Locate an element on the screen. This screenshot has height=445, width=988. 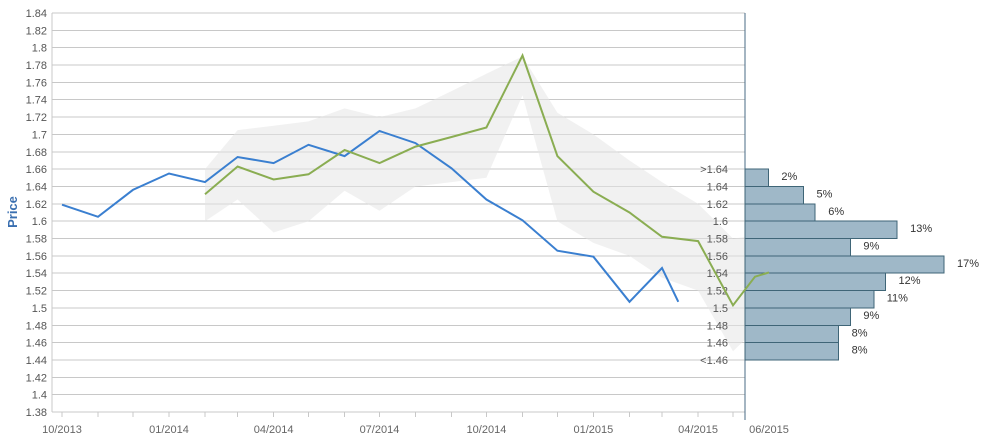
y-tick-label: 1.44 is located at coordinates (36, 361).